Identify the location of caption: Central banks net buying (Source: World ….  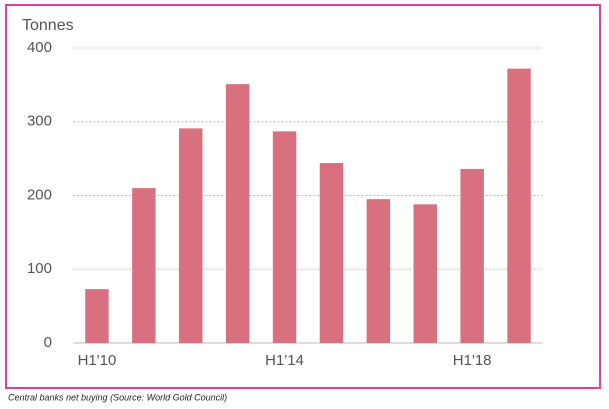
(117, 397).